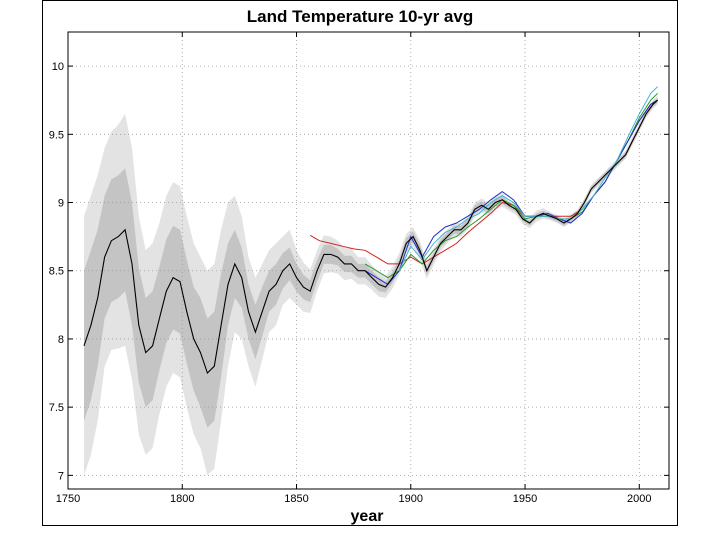  What do you see at coordinates (639, 499) in the screenshot?
I see `x-tick-label: 2000` at bounding box center [639, 499].